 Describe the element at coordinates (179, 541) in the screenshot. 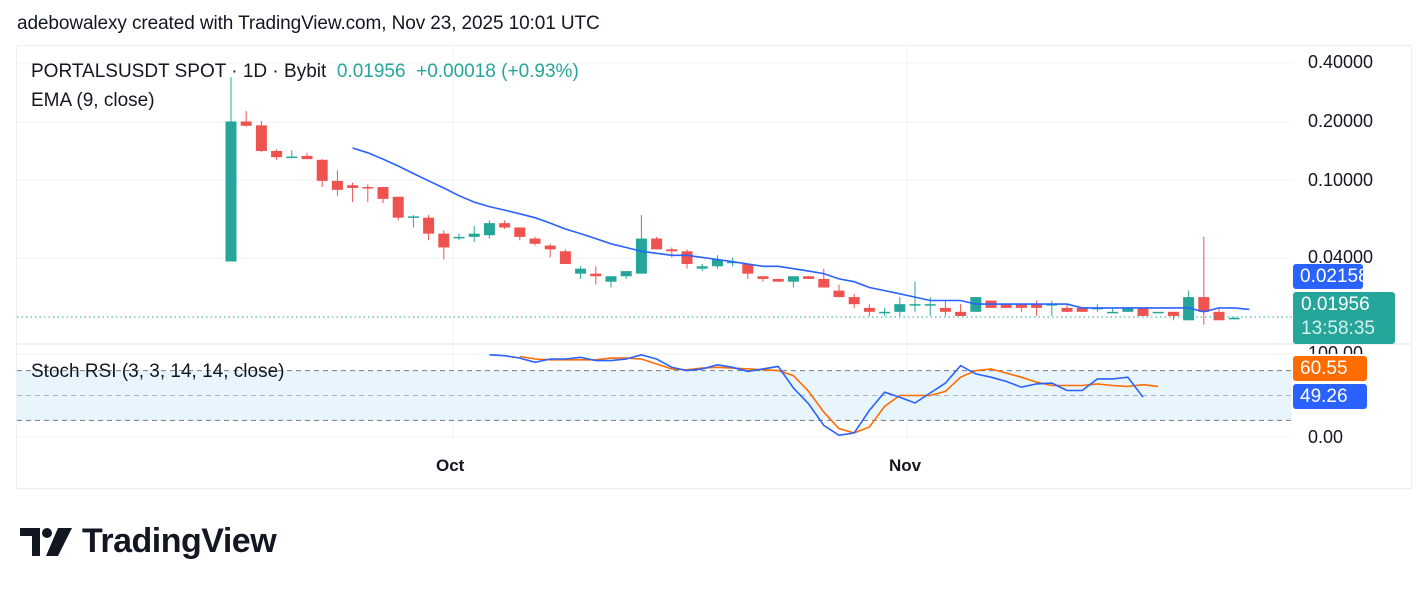

I see `tradingview-logo-text: TradingView` at that location.